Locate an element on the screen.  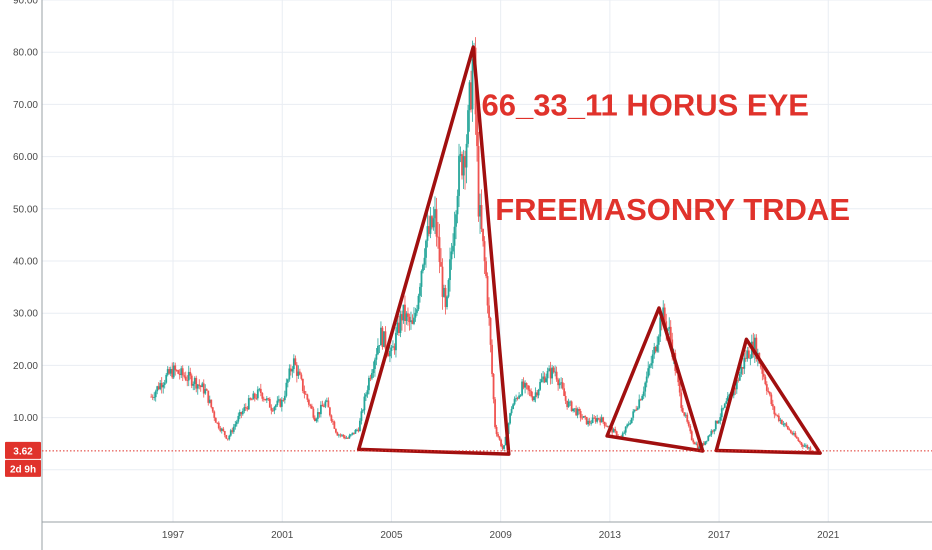
y-tick-label: 60.00 is located at coordinates (25, 157).